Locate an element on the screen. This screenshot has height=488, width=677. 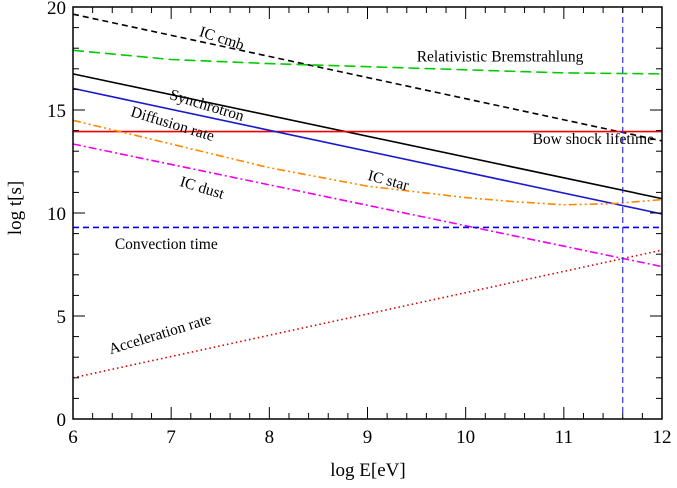
y-tick-label: 0 is located at coordinates (62, 420).